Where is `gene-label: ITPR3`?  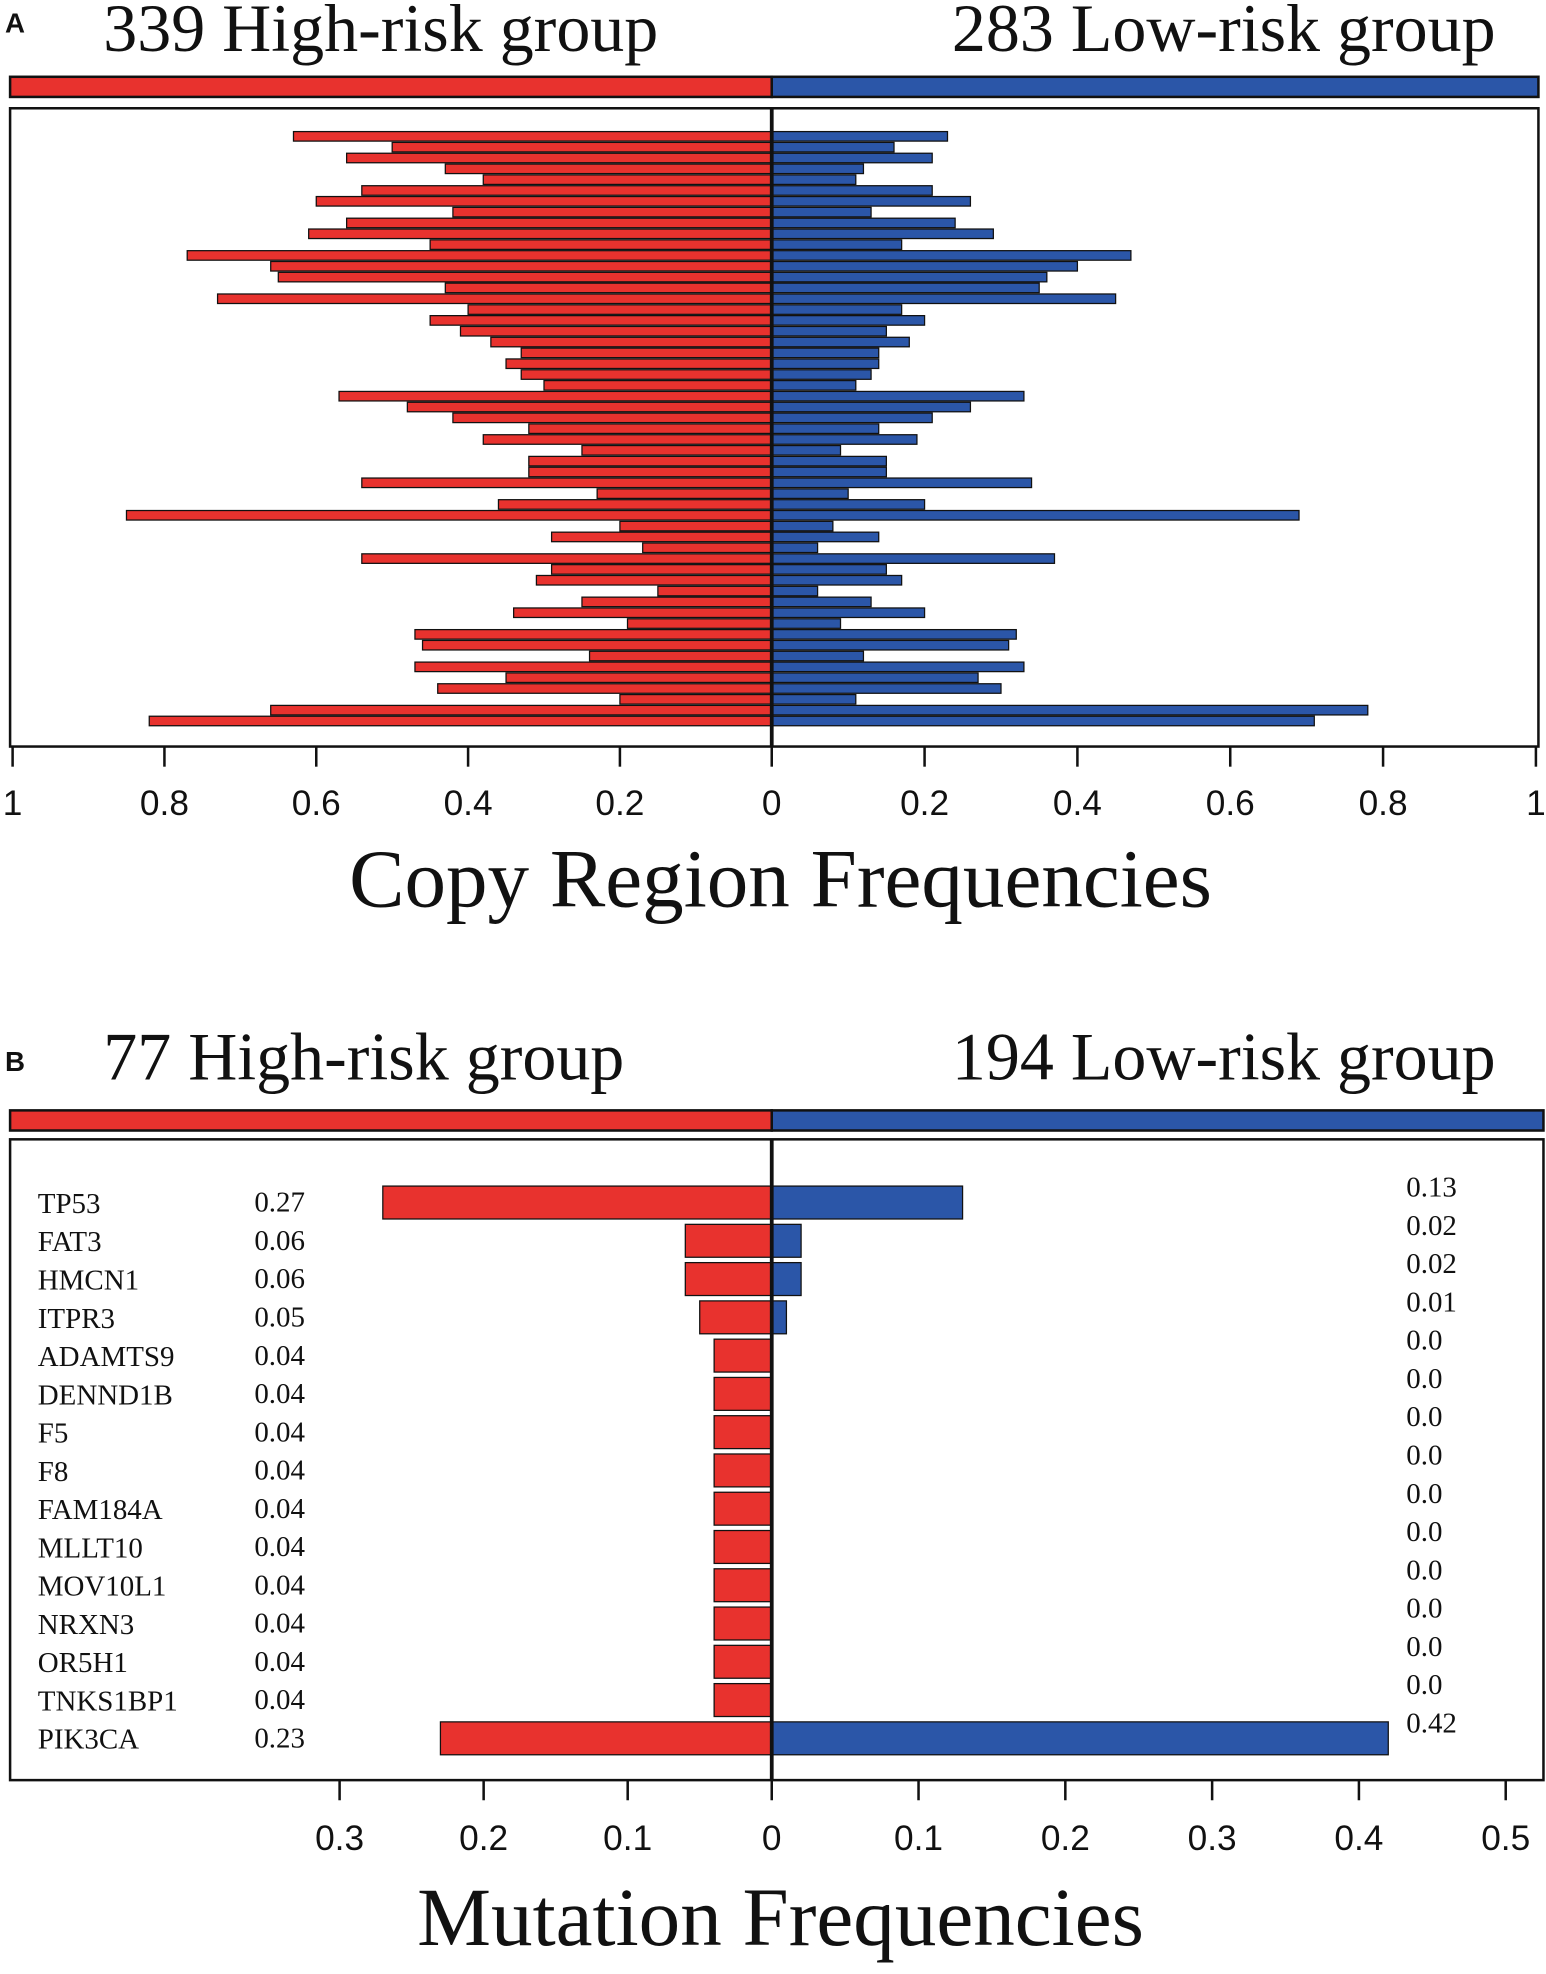
gene-label: ITPR3 is located at coordinates (76, 1319).